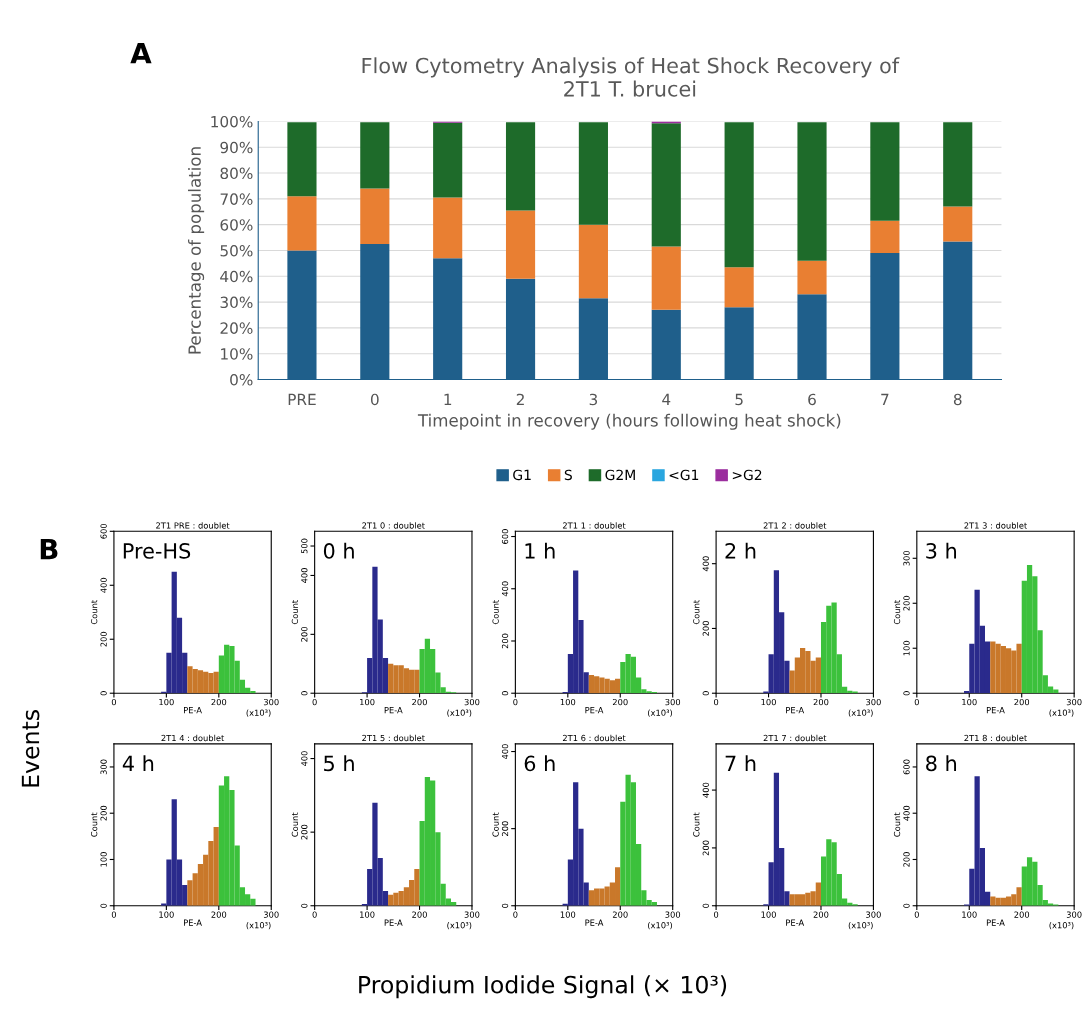 This screenshot has height=1012, width=1085. What do you see at coordinates (338, 550) in the screenshot?
I see `annotation: 0 h` at bounding box center [338, 550].